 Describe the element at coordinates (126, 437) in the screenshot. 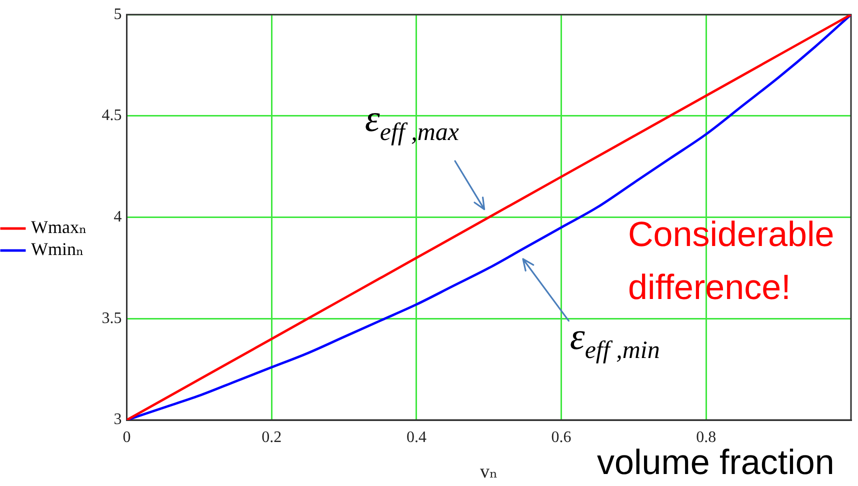

I see `x-tick-label: 0` at that location.